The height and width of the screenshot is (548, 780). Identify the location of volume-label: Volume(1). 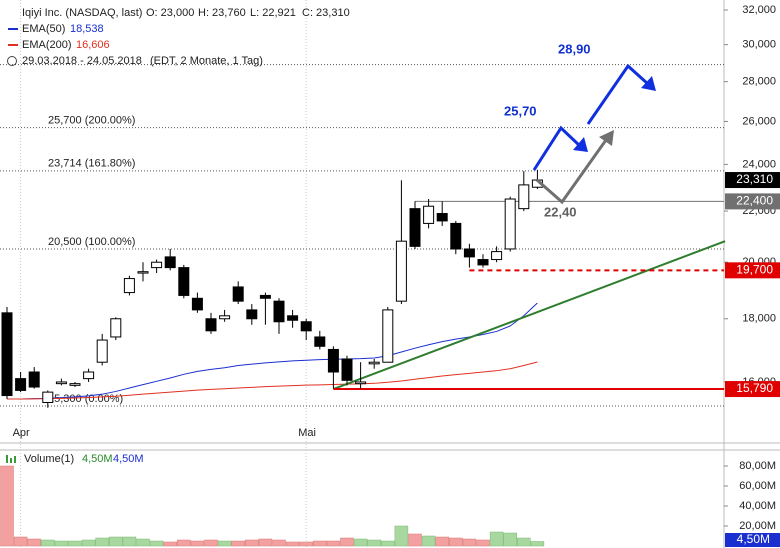
(49, 459).